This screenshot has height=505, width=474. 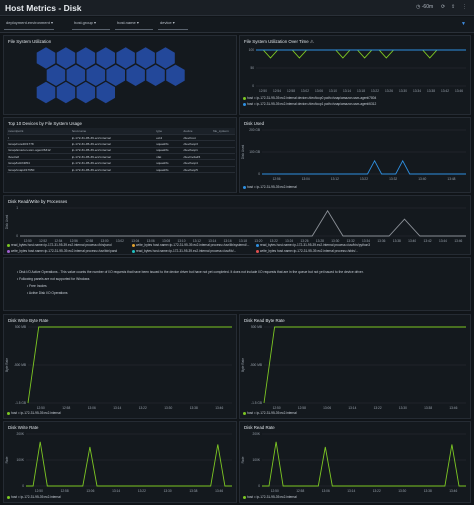 What do you see at coordinates (333, 91) in the screenshot?
I see `x-tick-label: 13:10` at bounding box center [333, 91].